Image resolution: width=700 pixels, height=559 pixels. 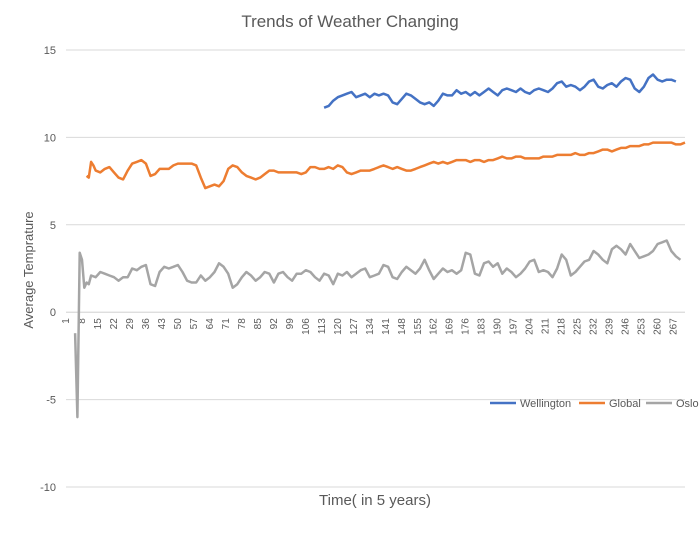 What do you see at coordinates (98, 324) in the screenshot?
I see `x-tick-label: 15` at bounding box center [98, 324].